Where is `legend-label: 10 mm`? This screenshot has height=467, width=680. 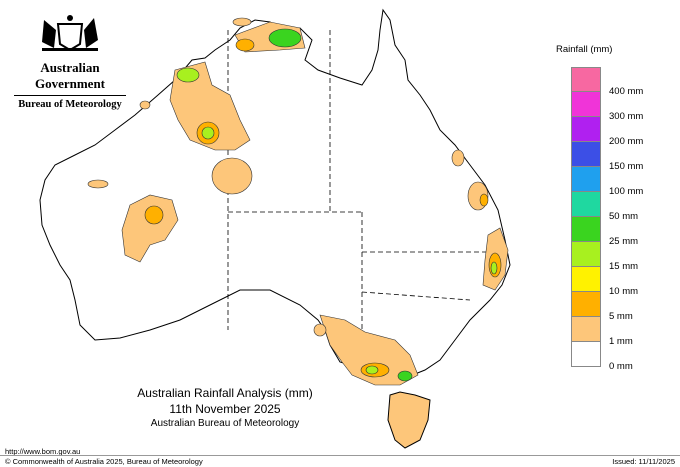 legend-label: 10 mm is located at coordinates (624, 291).